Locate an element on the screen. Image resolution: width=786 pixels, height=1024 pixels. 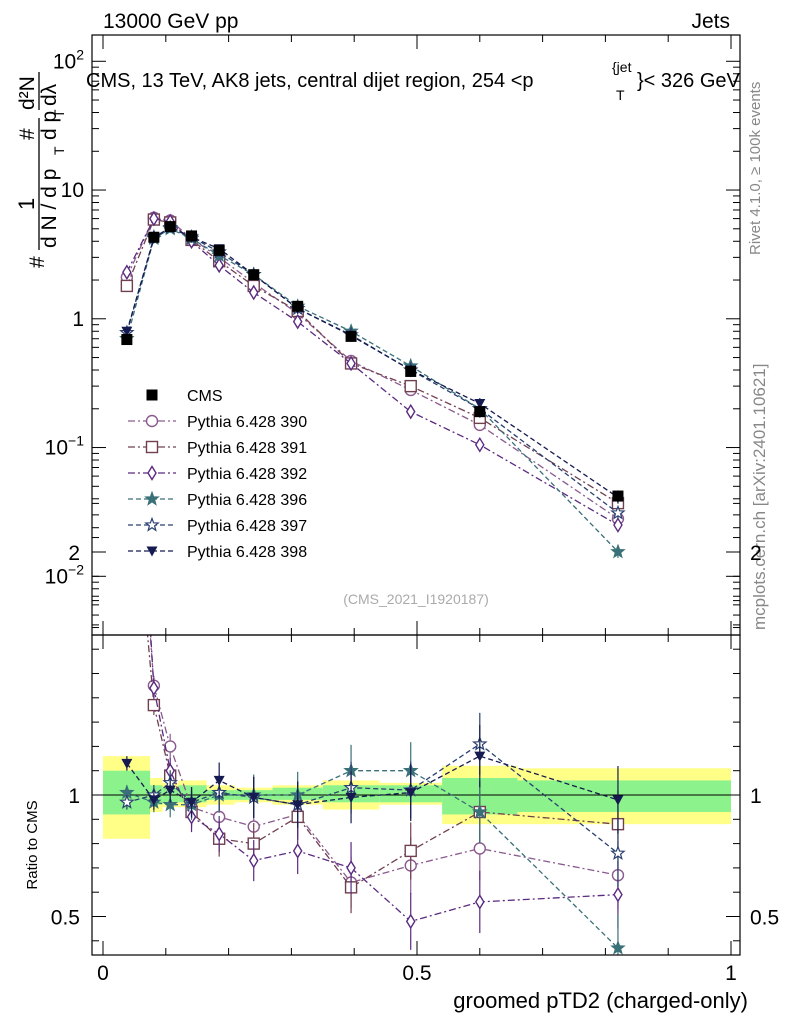
x-axis-label: groomed pTD2 (charged-only) is located at coordinates (600, 1000).